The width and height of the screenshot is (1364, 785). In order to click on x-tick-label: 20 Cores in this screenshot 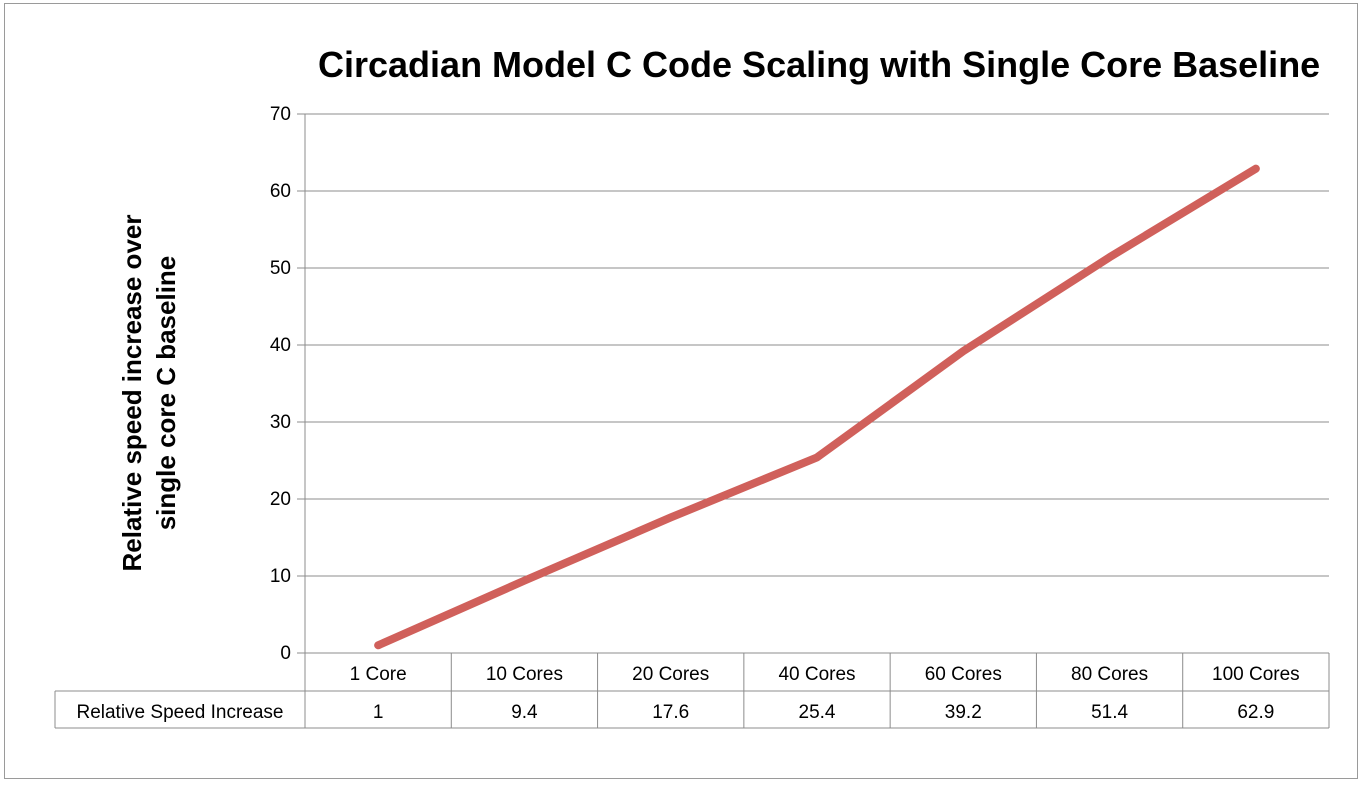, I will do `click(670, 674)`.